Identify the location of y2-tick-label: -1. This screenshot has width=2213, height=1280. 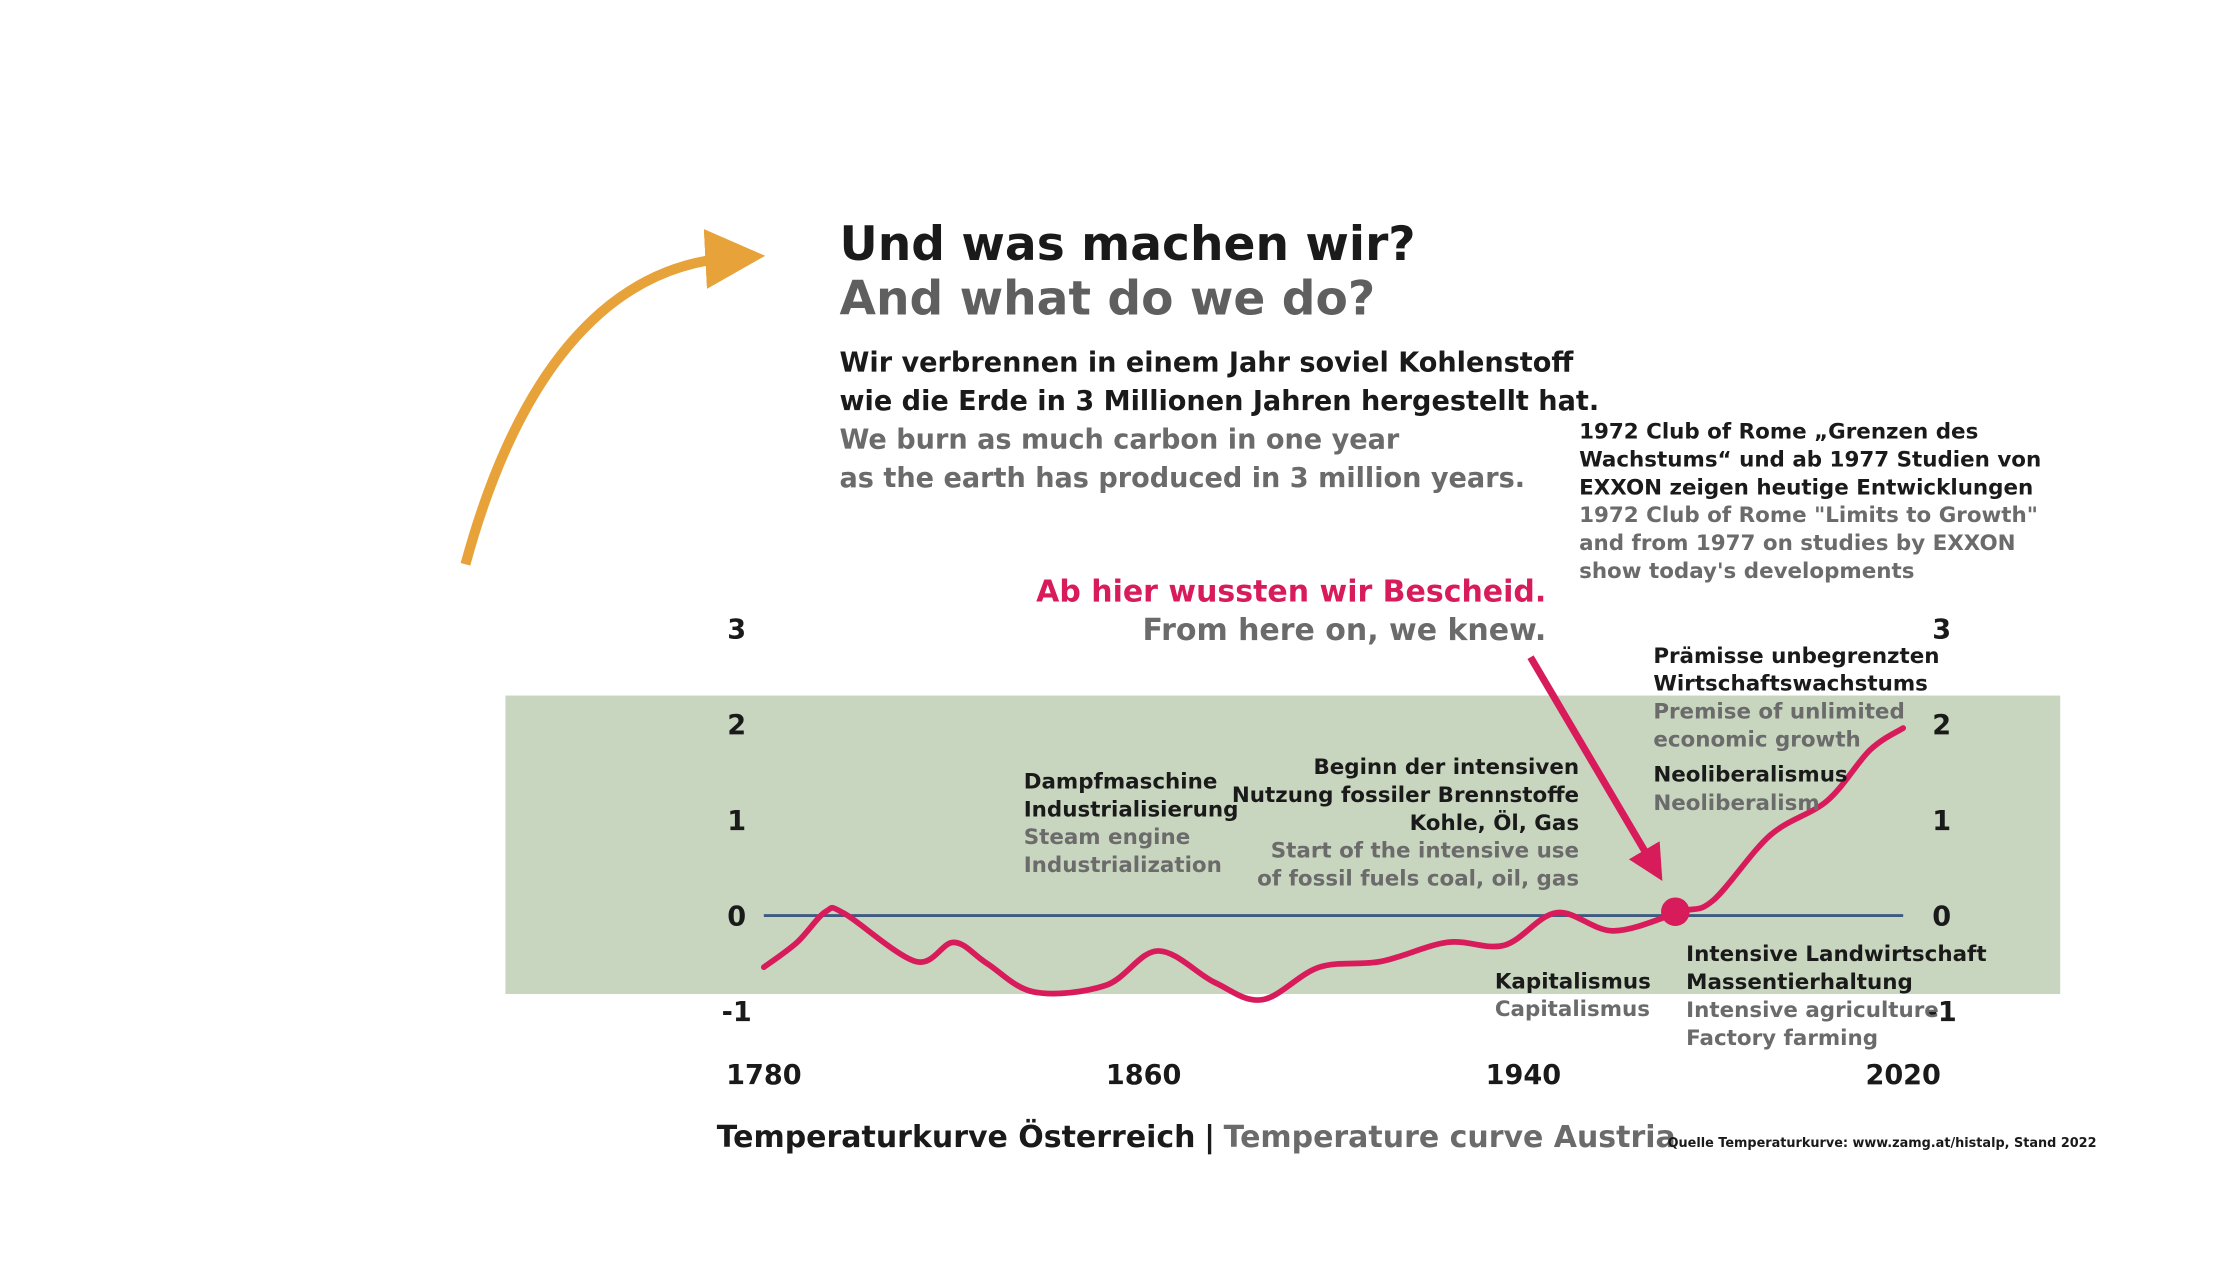
(1942, 1012).